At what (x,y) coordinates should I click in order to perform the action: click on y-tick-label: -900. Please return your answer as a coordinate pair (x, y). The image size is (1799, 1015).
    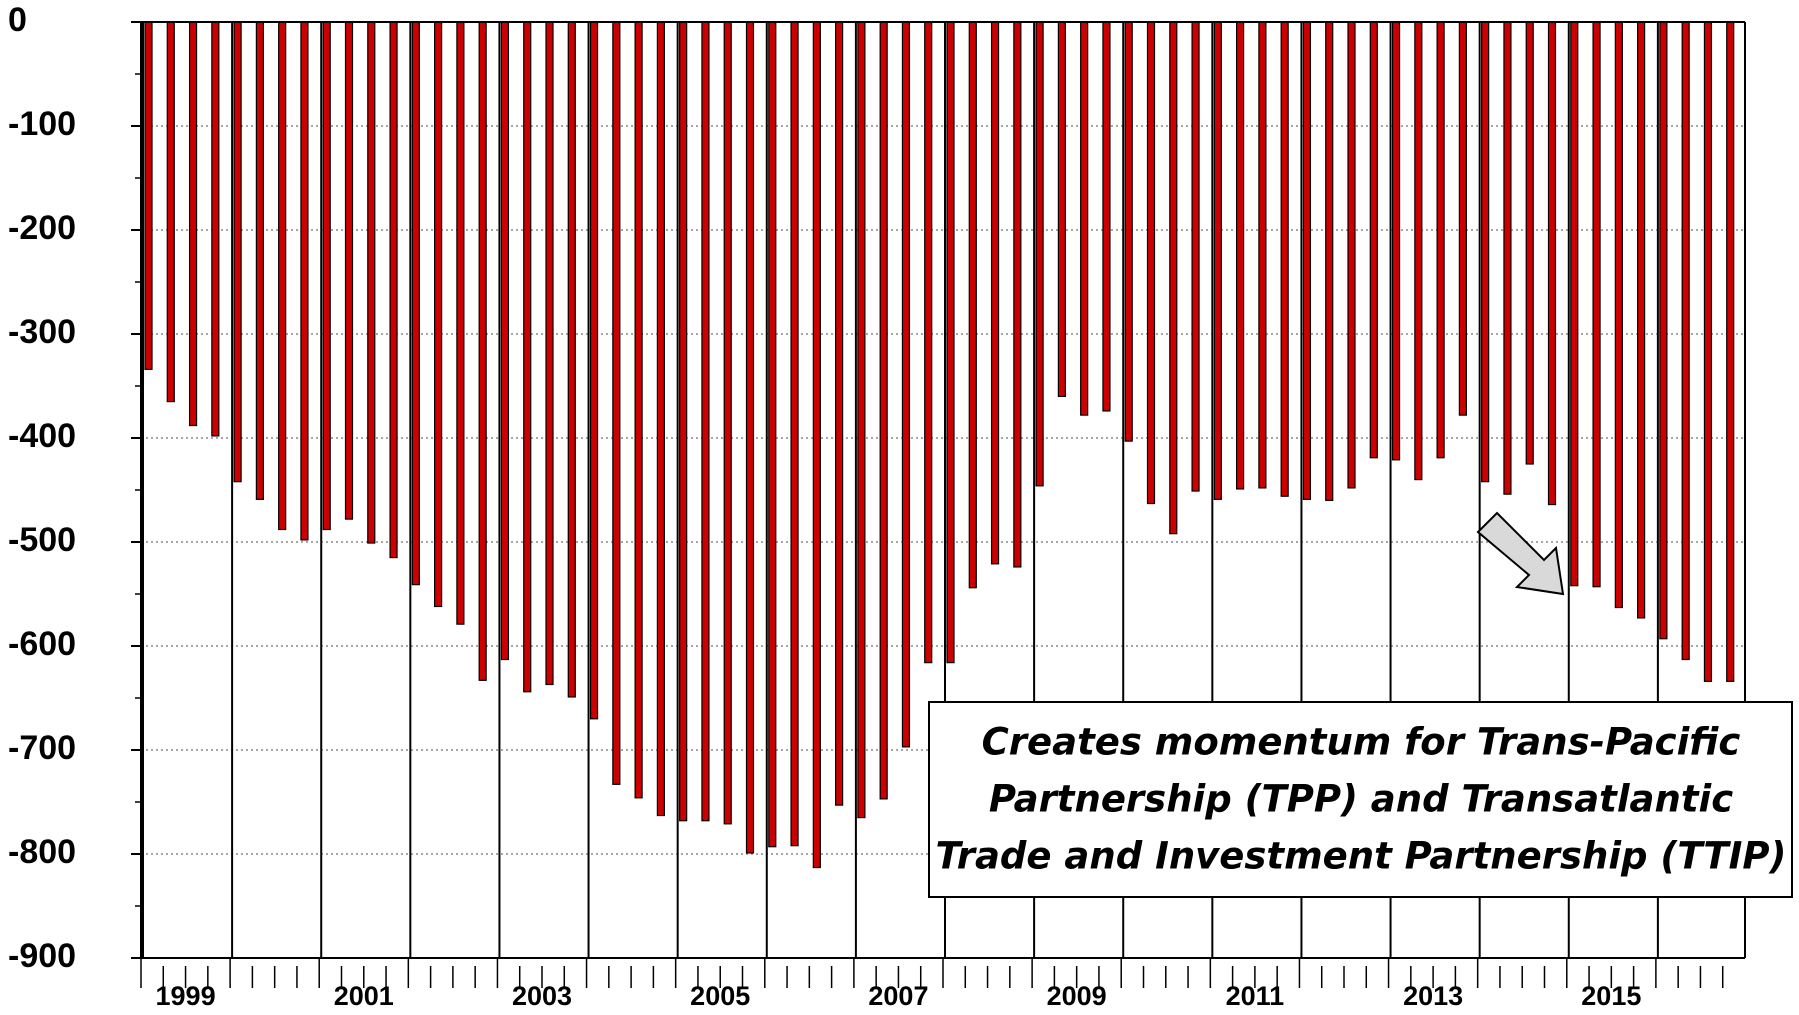
    Looking at the image, I should click on (42, 956).